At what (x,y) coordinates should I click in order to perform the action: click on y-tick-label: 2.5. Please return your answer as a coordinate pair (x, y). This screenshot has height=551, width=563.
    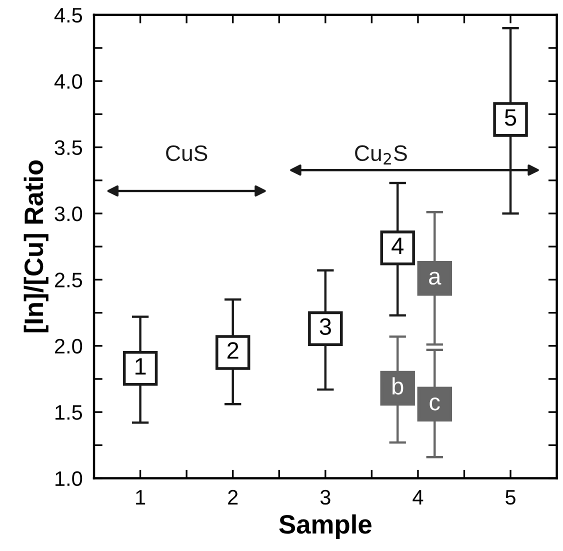
    Looking at the image, I should click on (68, 280).